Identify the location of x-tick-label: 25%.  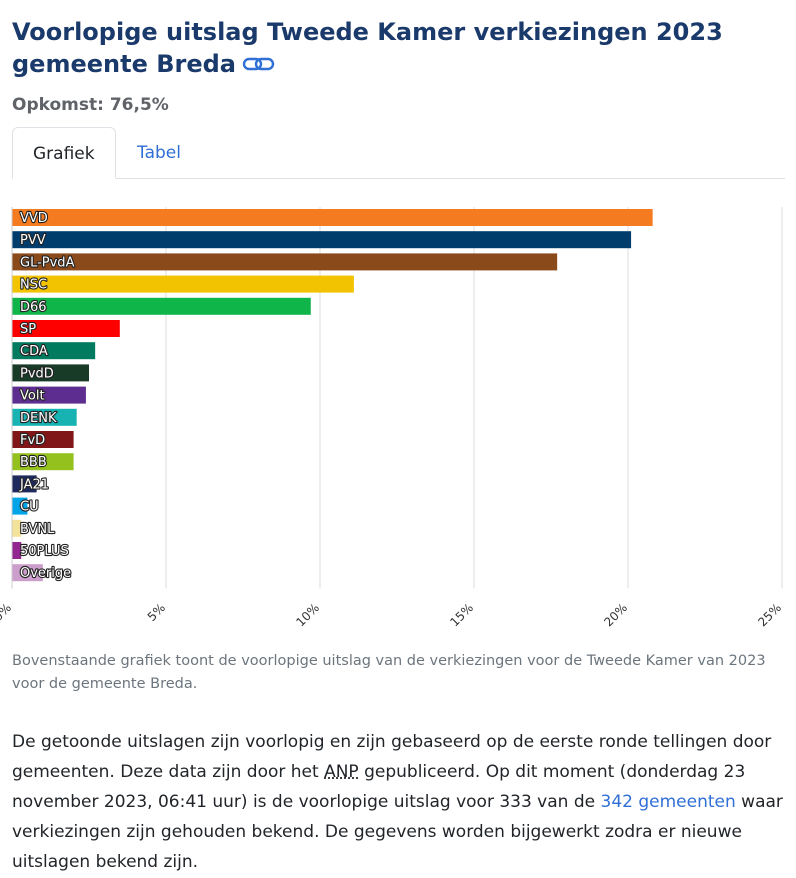
(769, 615).